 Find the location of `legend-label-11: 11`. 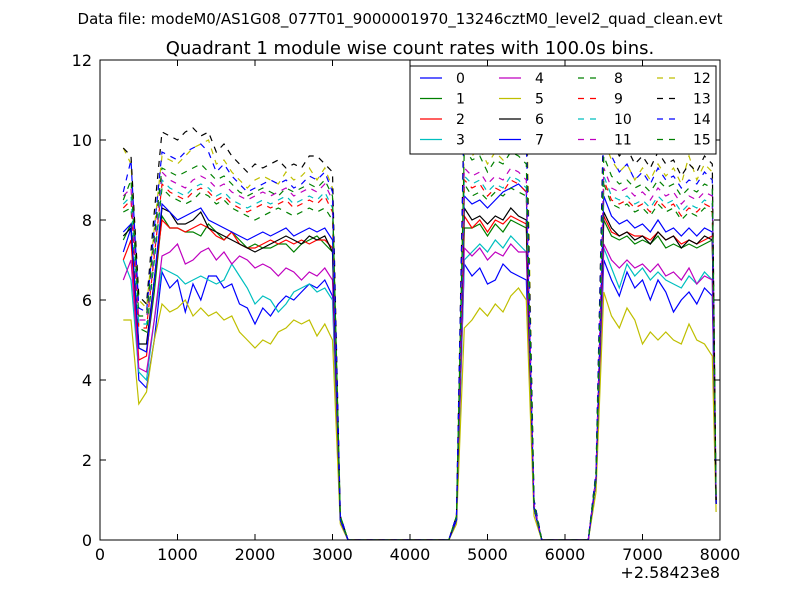

legend-label-11: 11 is located at coordinates (623, 141).